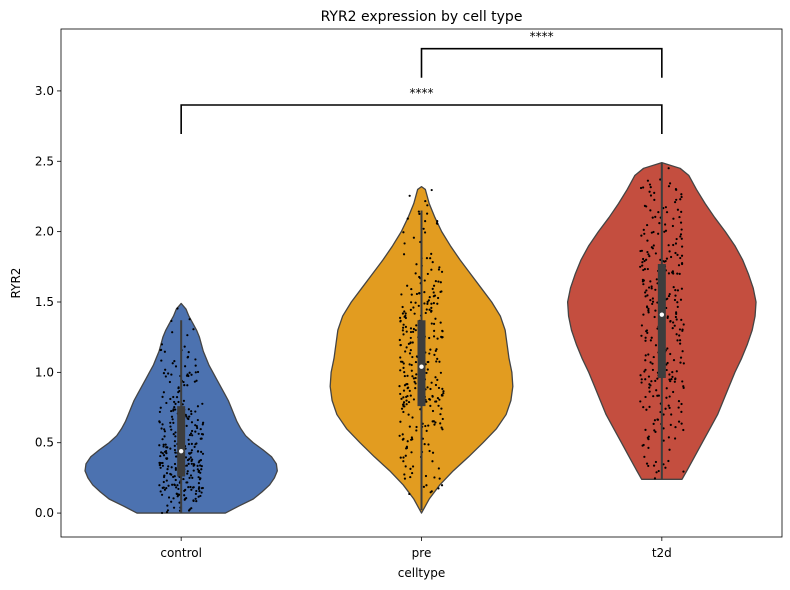  What do you see at coordinates (44, 372) in the screenshot?
I see `y-tick-label: 1.0` at bounding box center [44, 372].